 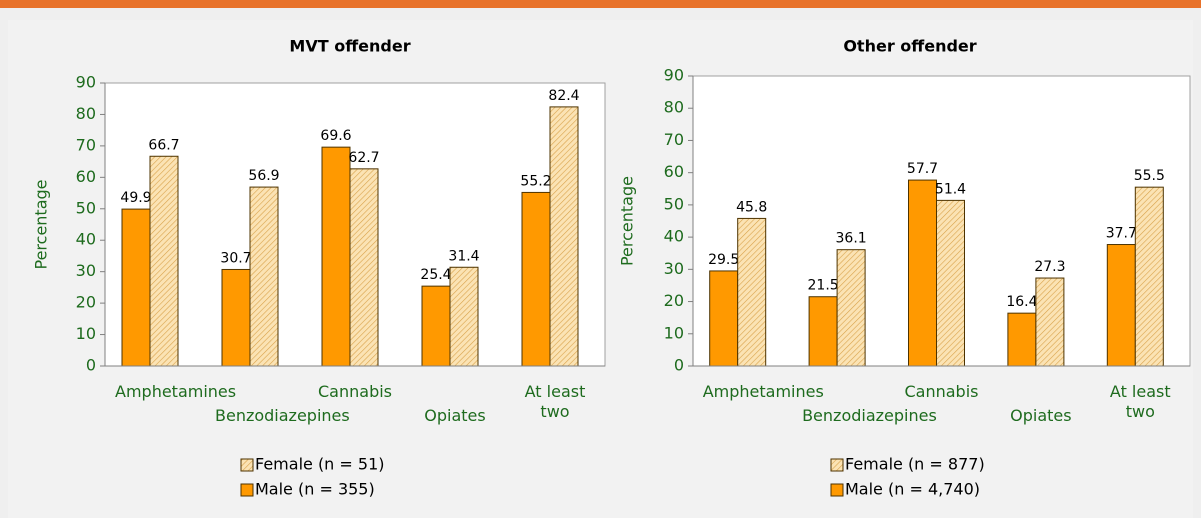 I want to click on value-label: 31.4, so click(x=463, y=256).